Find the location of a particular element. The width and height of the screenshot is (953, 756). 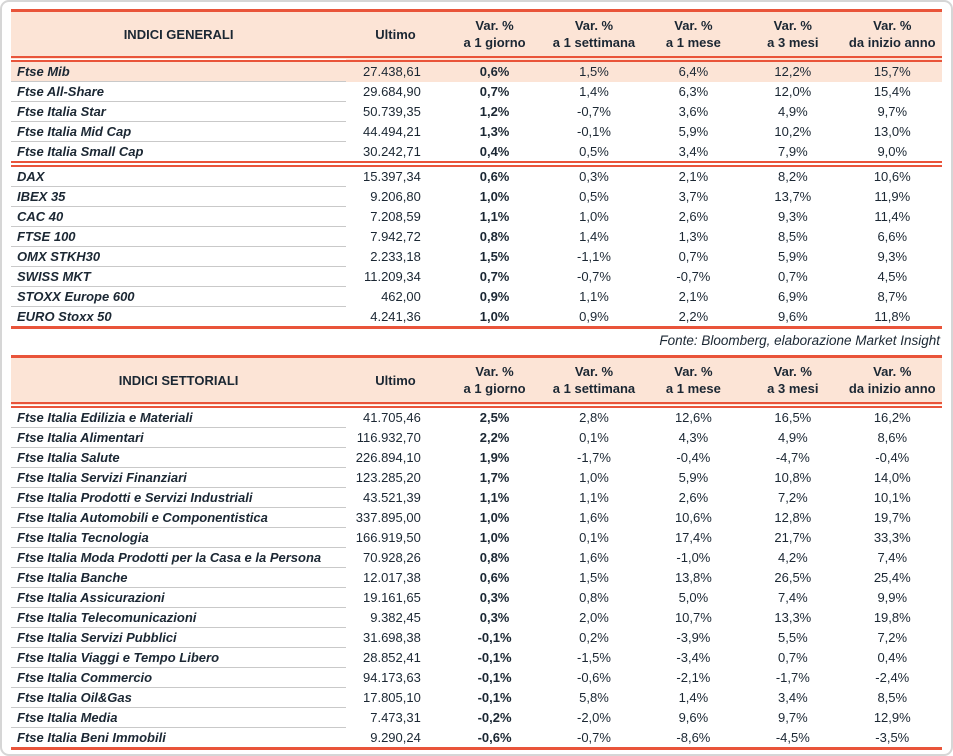

var-value: -0,7% is located at coordinates (693, 276).